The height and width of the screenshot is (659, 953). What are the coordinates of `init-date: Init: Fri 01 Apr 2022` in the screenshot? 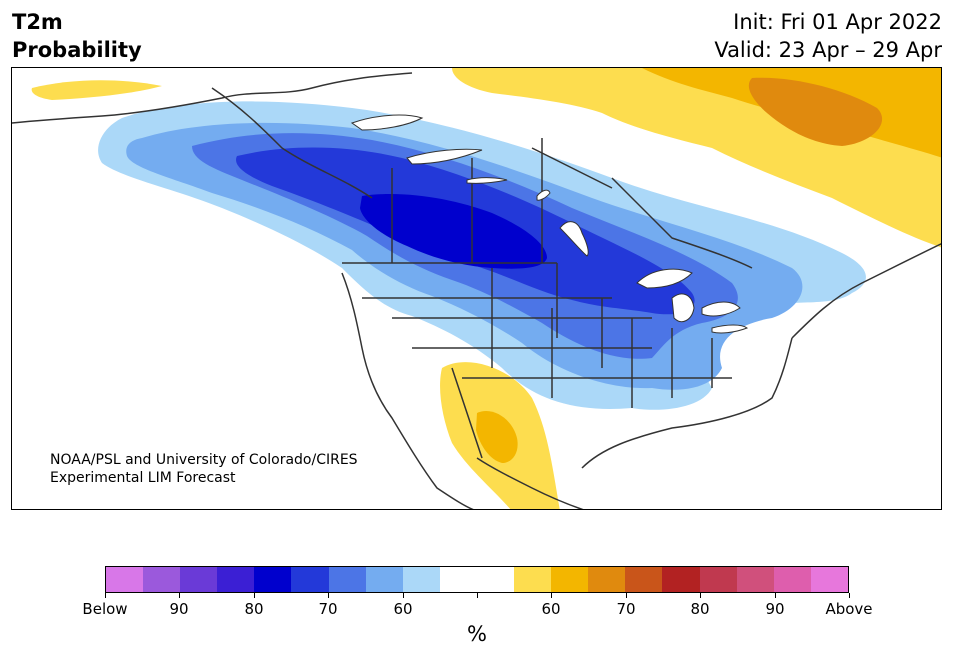 It's located at (837, 22).